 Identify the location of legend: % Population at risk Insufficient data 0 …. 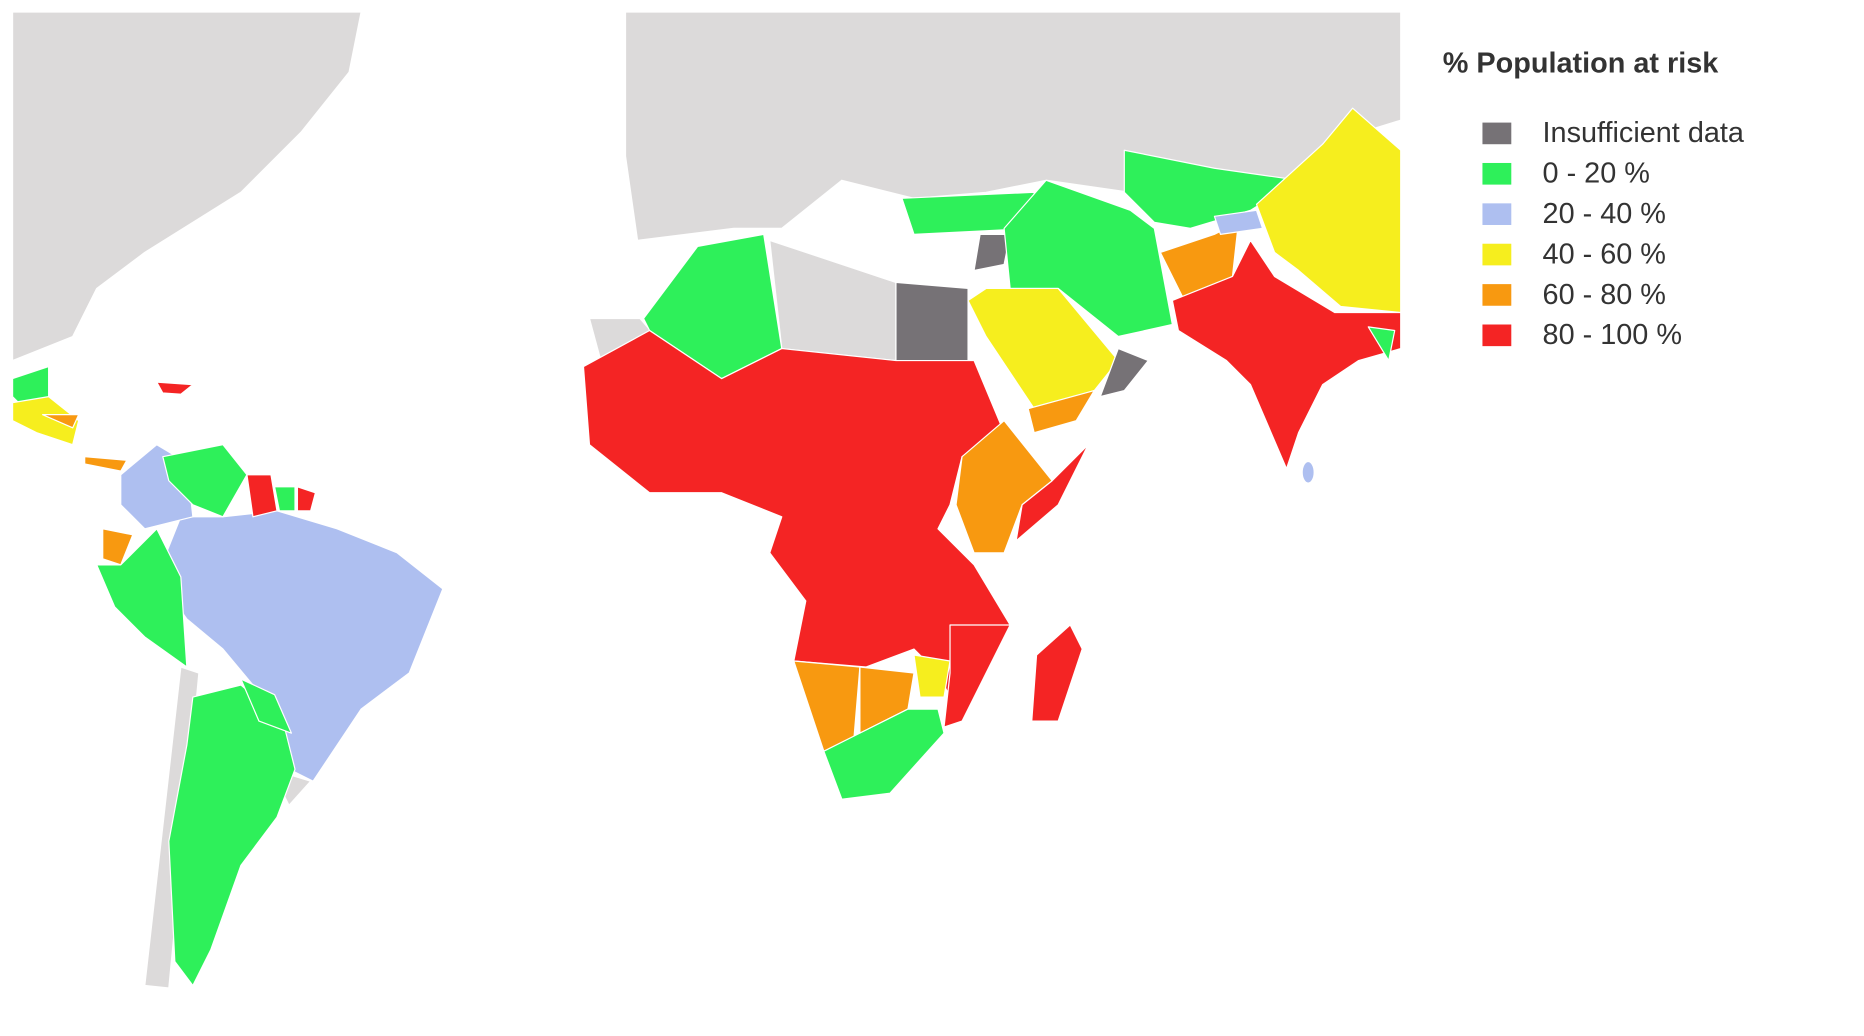
(1594, 200).